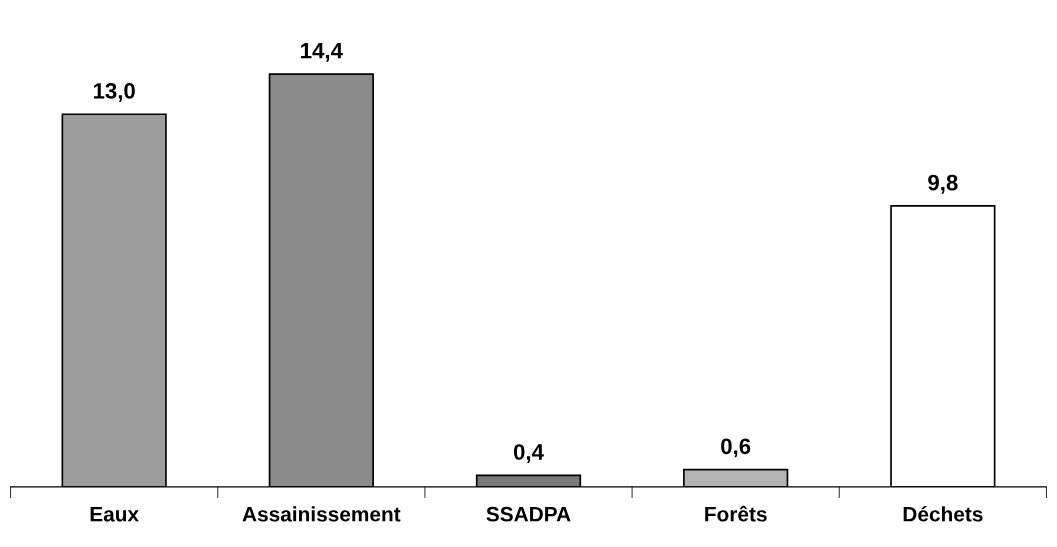 This screenshot has width=1057, height=547. I want to click on x-tick-label: Assainissement, so click(321, 514).